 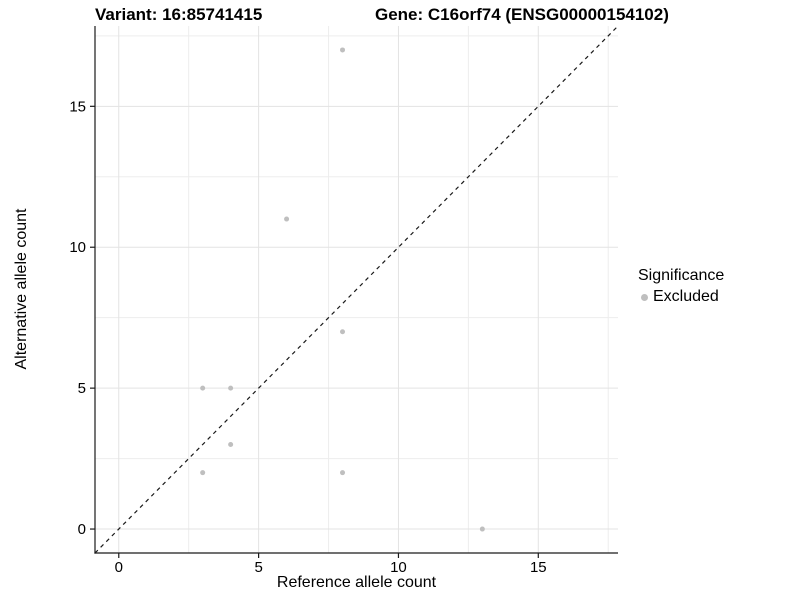 I want to click on legend: Significance Excluded, so click(x=681, y=286).